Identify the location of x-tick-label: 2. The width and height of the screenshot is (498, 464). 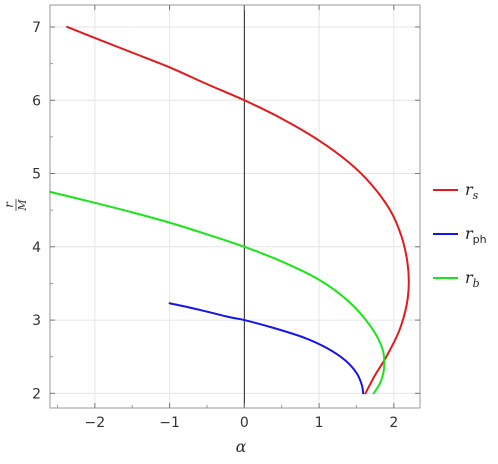
(393, 423).